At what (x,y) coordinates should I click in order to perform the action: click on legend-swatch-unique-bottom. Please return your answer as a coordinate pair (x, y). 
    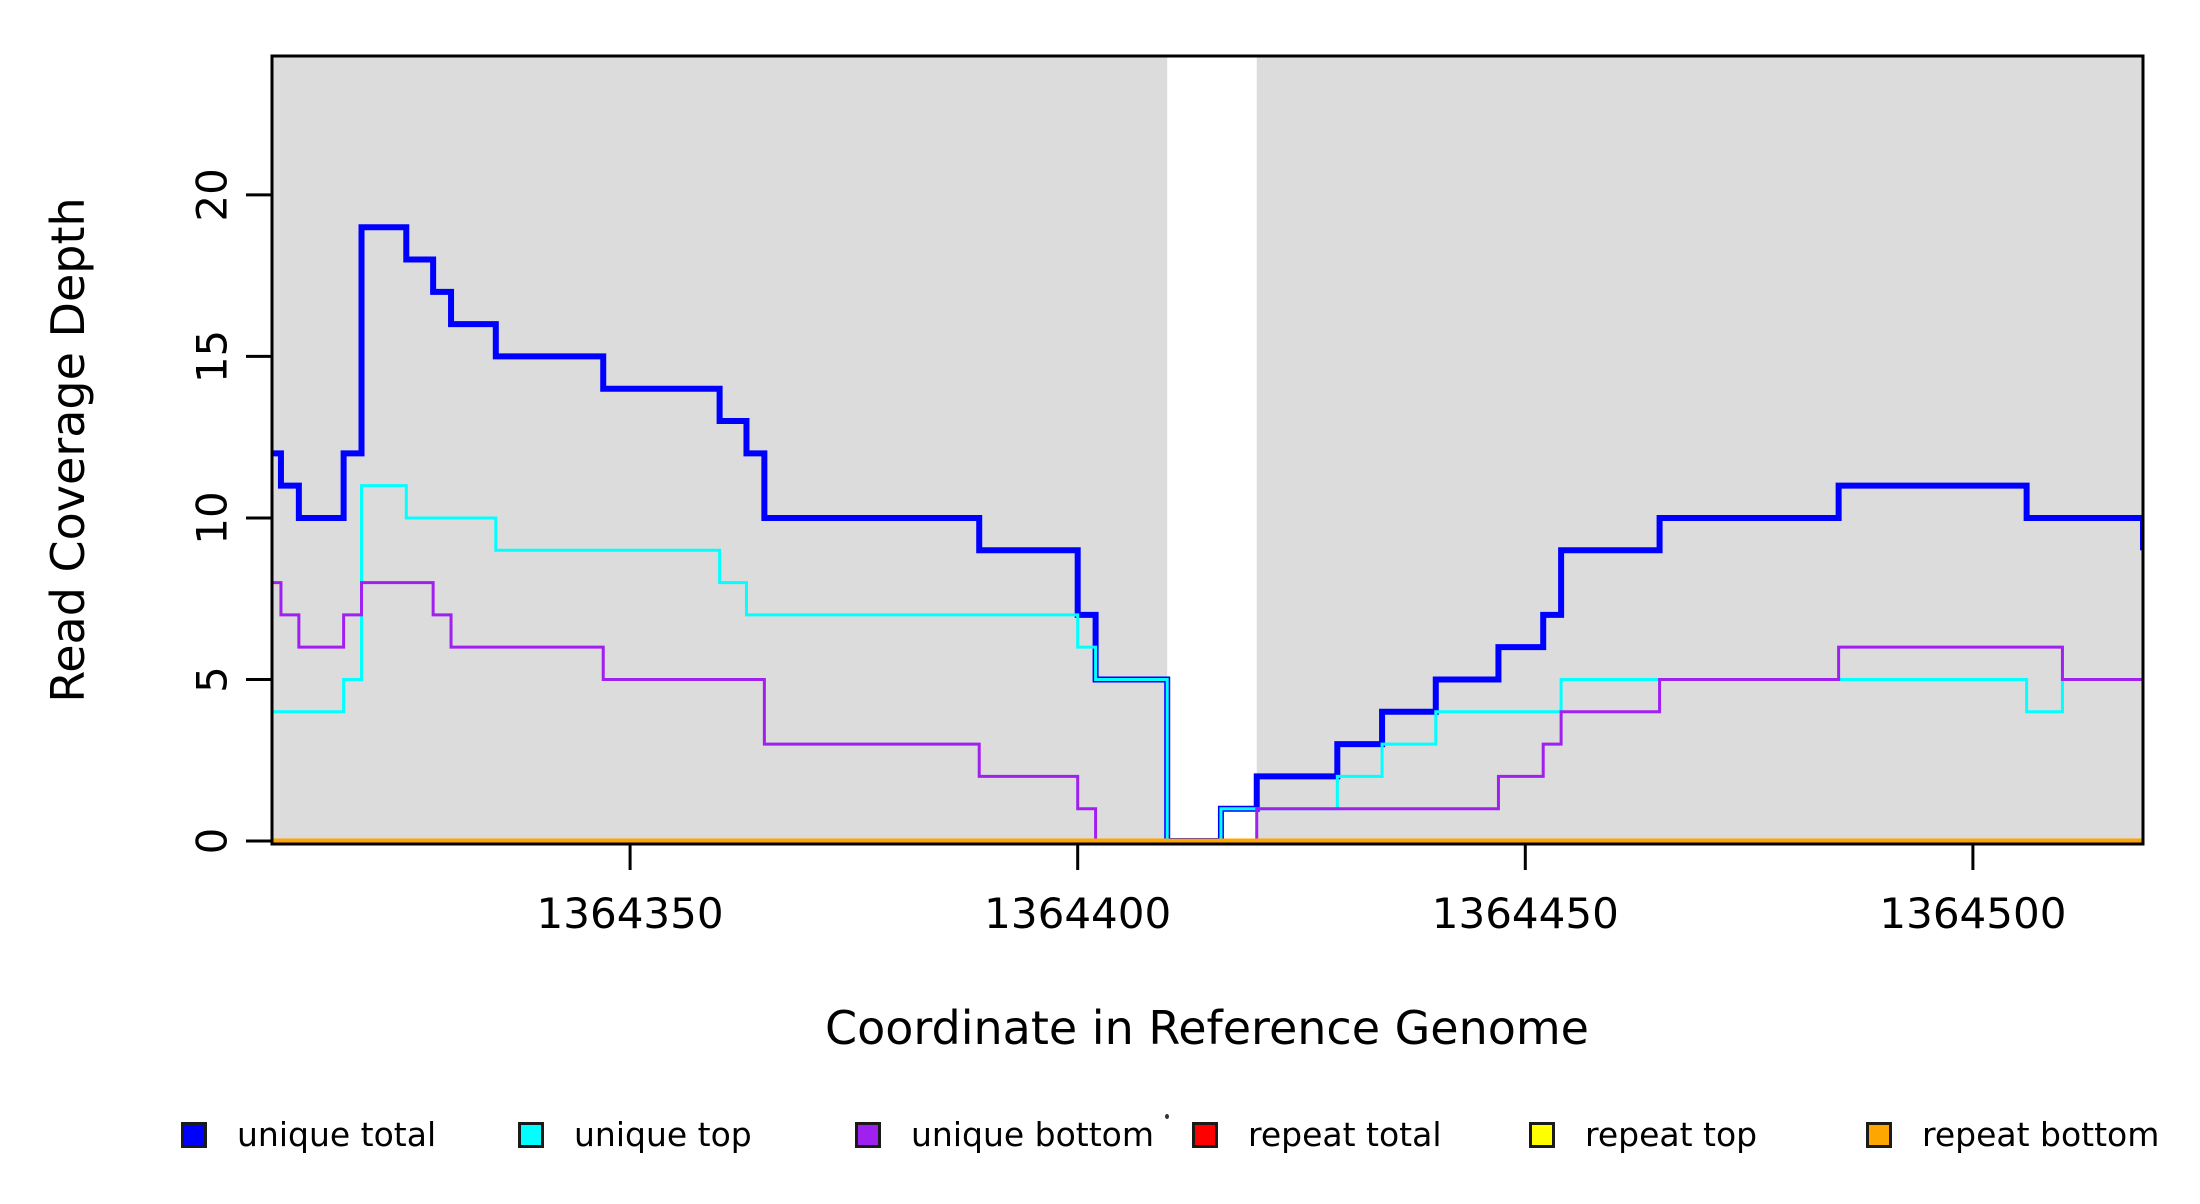
    Looking at the image, I should click on (868, 1135).